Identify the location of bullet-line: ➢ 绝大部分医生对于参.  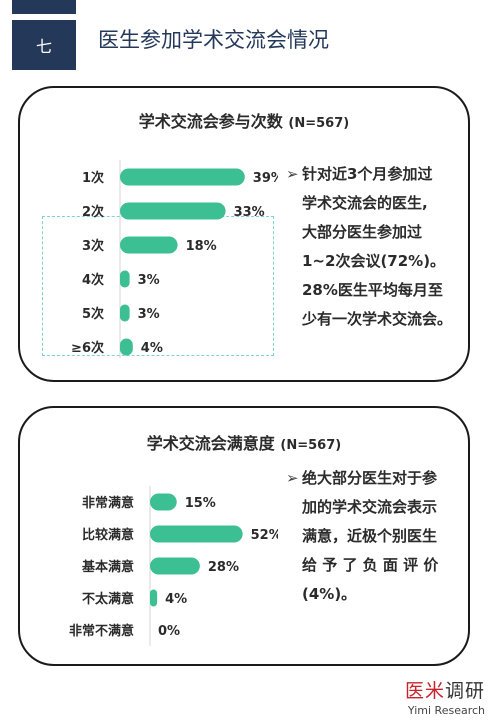
(372, 478).